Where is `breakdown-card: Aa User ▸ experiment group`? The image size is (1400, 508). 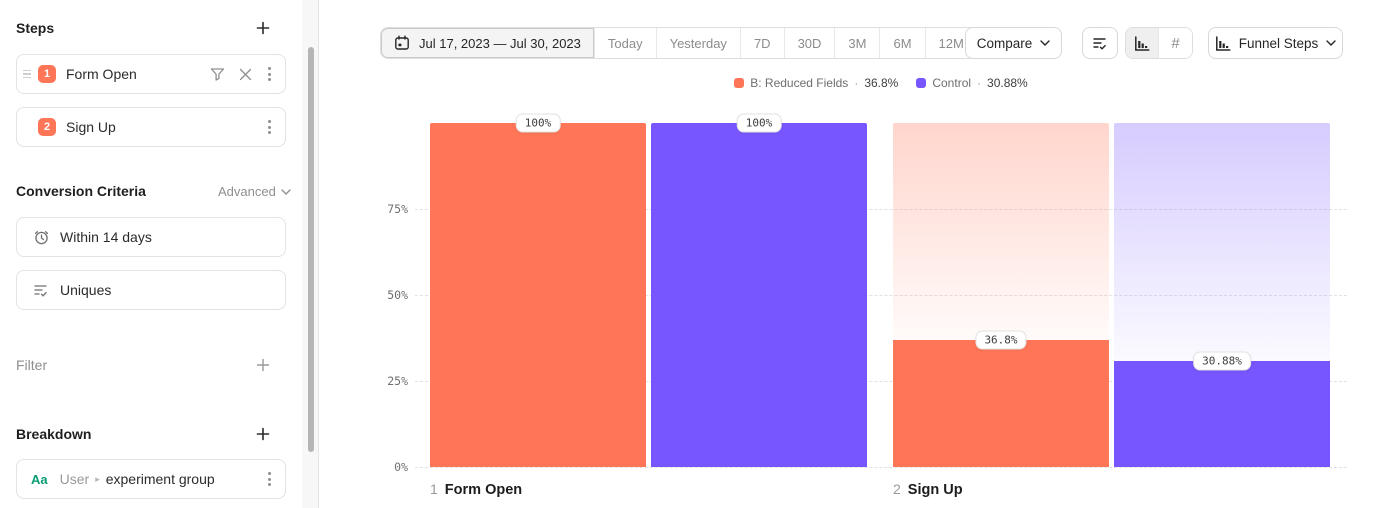
breakdown-card: Aa User ▸ experiment group is located at coordinates (151, 479).